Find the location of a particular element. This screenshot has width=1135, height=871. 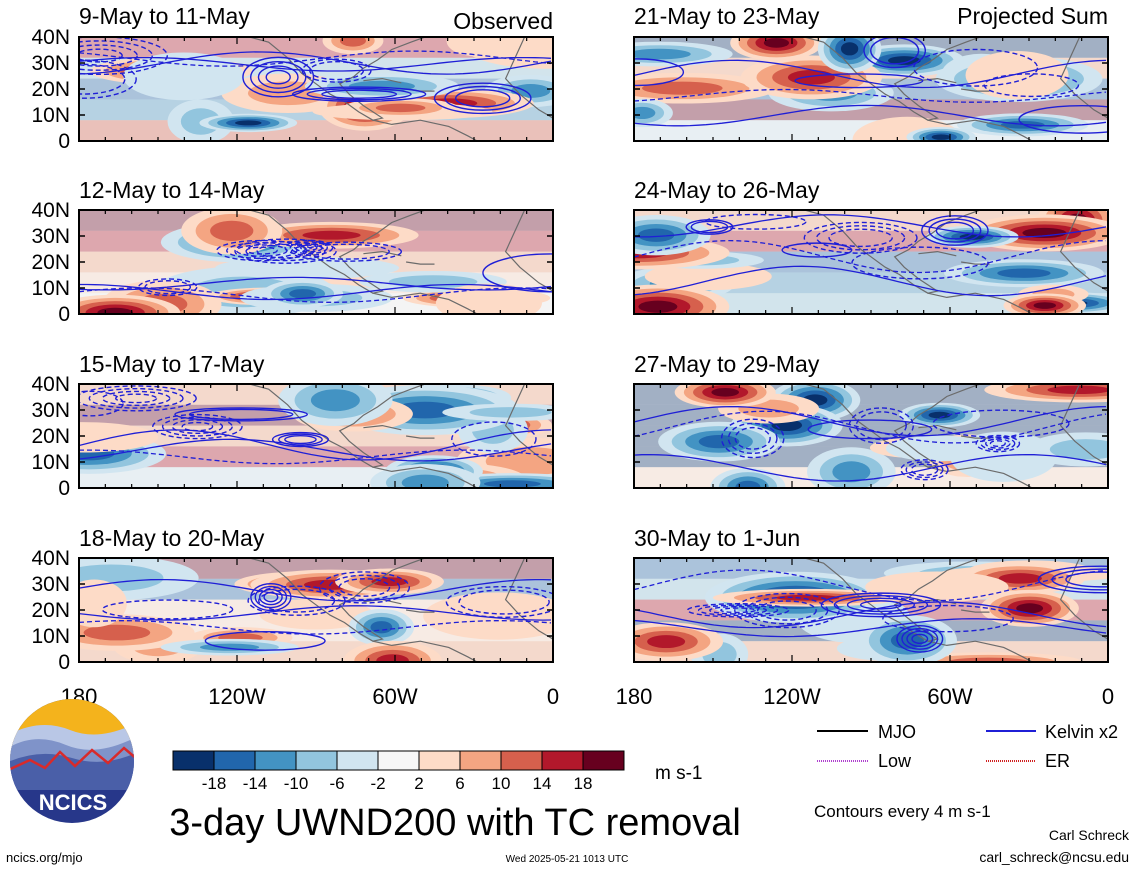

legend-label: ER is located at coordinates (1057, 761).